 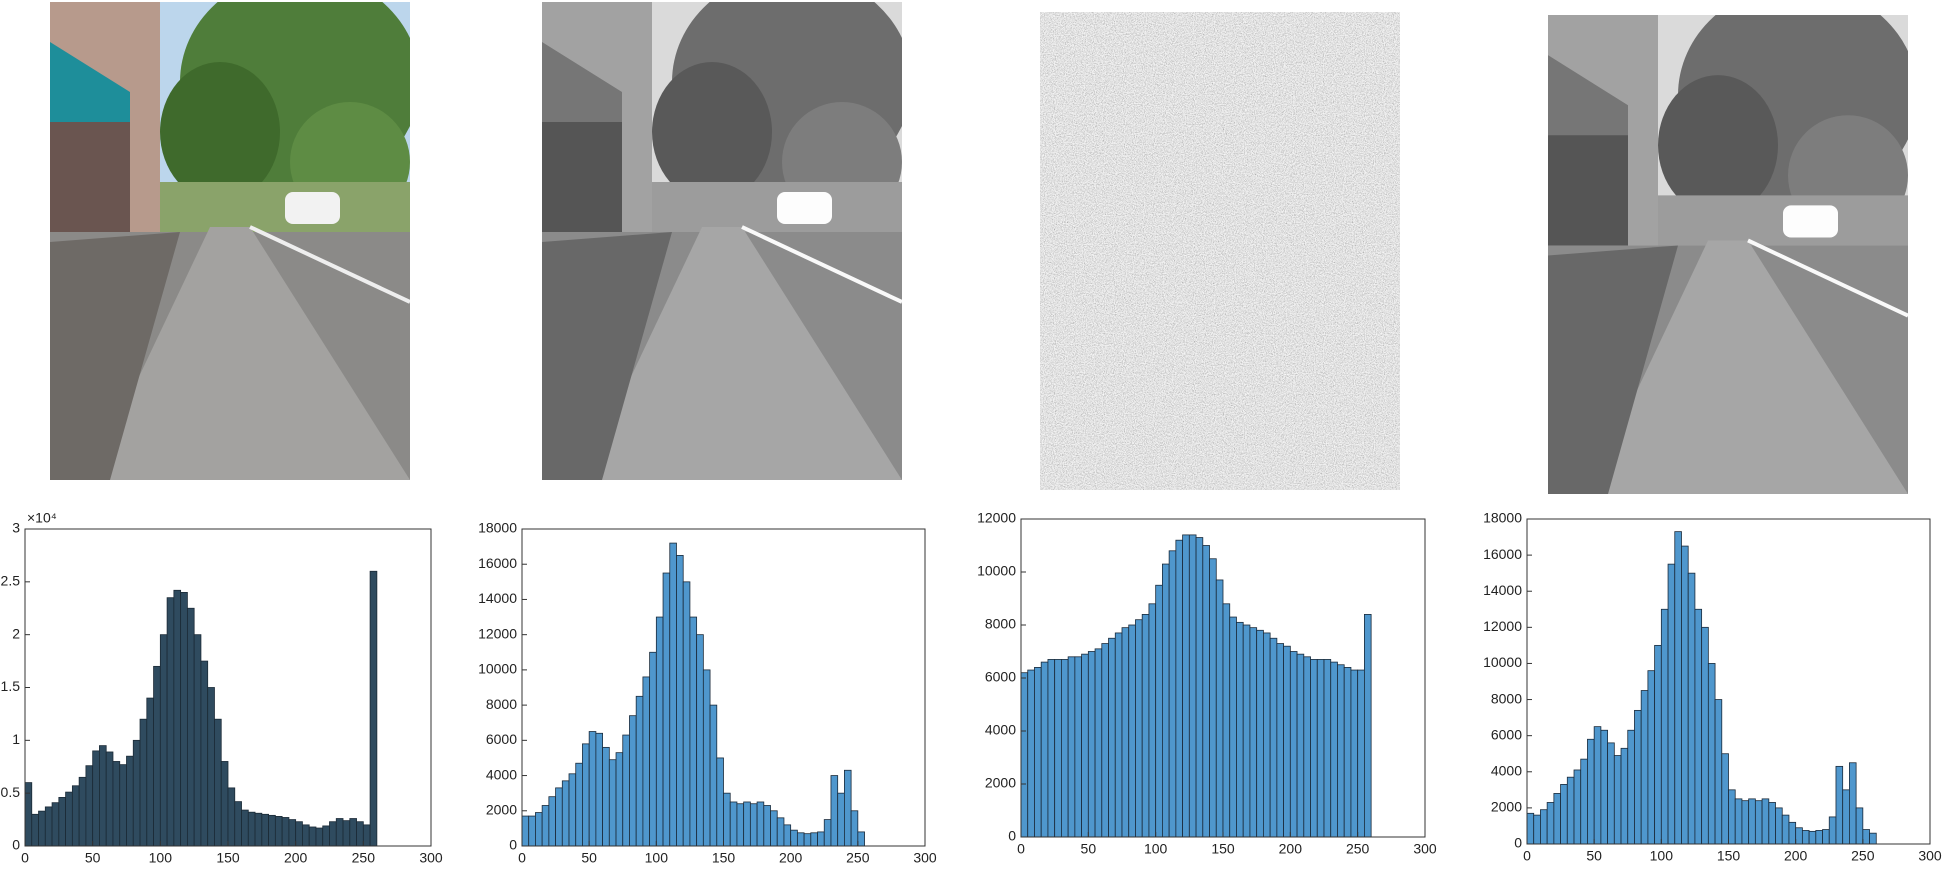 I want to click on y-tick-label: 14000, so click(x=1502, y=590).